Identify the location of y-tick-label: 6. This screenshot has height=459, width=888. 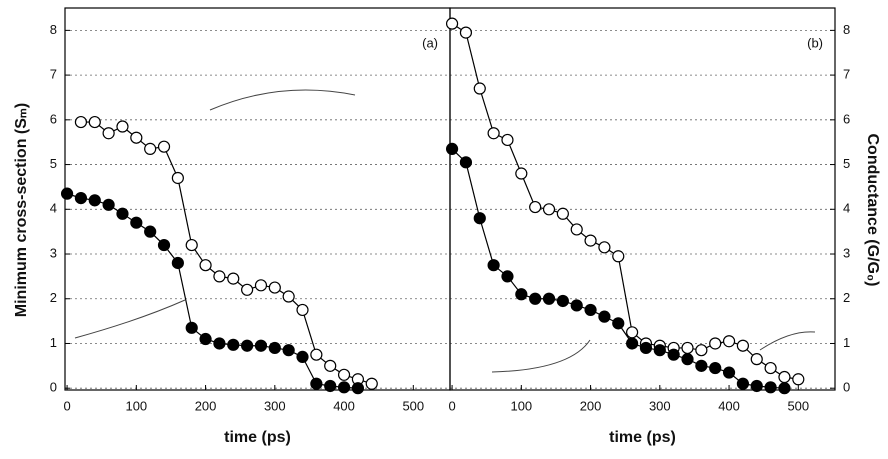
(53, 118).